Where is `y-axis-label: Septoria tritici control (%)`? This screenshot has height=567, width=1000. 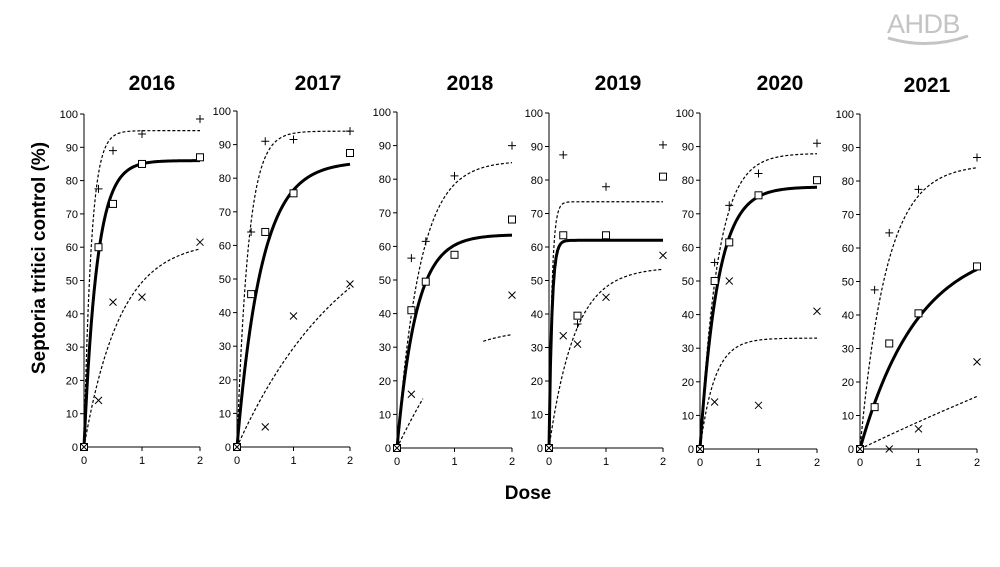
y-axis-label: Septoria tritici control (%) is located at coordinates (39, 258).